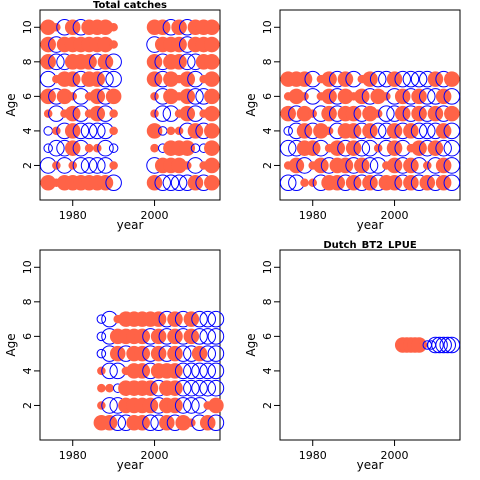  I want to click on y-tick-label: 8, so click(27, 301).